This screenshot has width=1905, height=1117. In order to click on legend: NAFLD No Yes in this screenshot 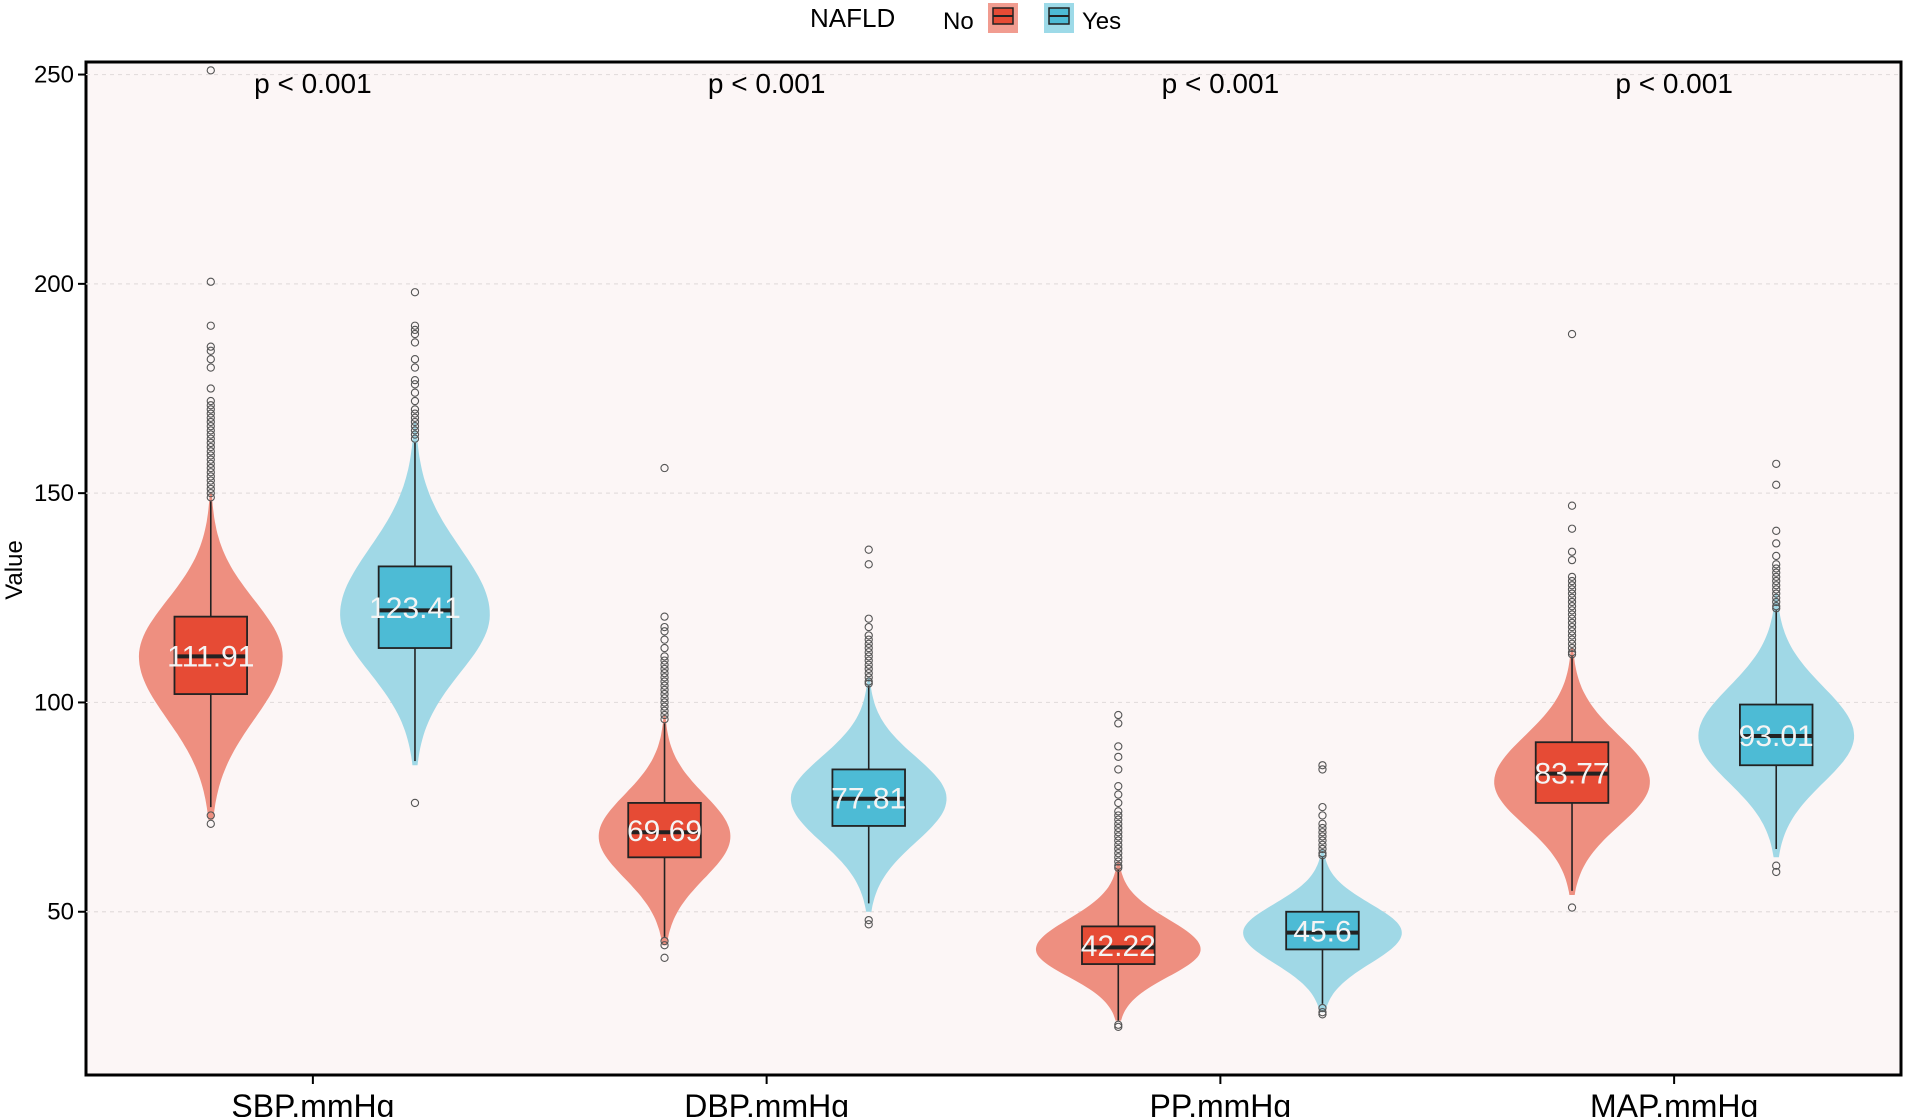, I will do `click(965, 19)`.